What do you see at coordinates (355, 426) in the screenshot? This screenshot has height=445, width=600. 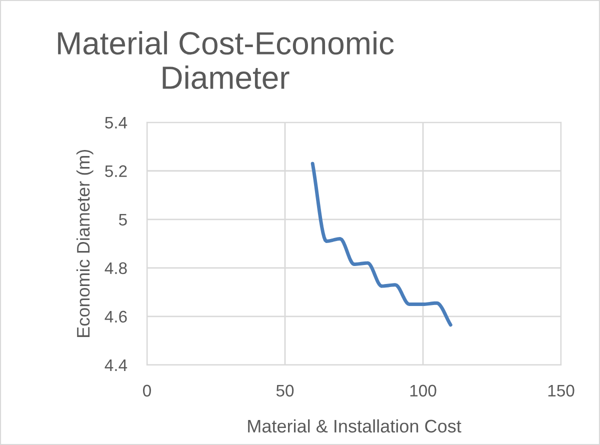 I see `x-axis-title: Material & Installation Cost` at bounding box center [355, 426].